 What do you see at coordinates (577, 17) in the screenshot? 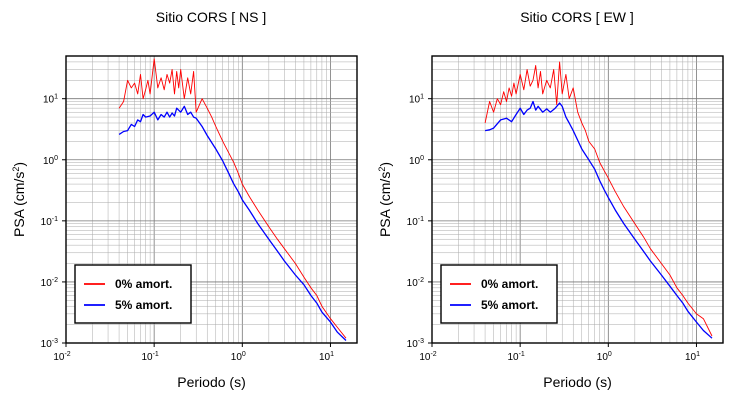
I see `chart-title: Sitio CORS [ EW ]` at bounding box center [577, 17].